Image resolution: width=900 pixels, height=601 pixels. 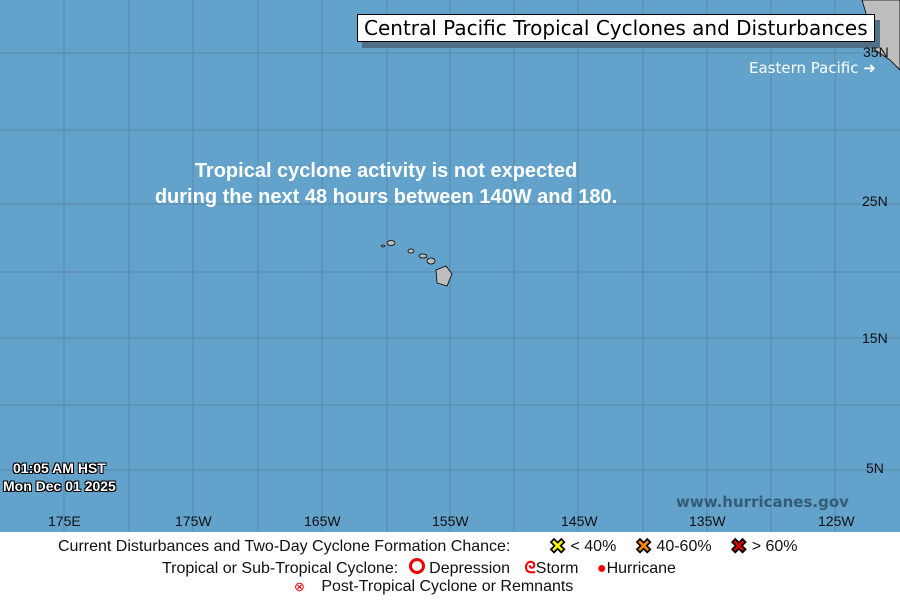 What do you see at coordinates (876, 52) in the screenshot?
I see `lat-label: 35N` at bounding box center [876, 52].